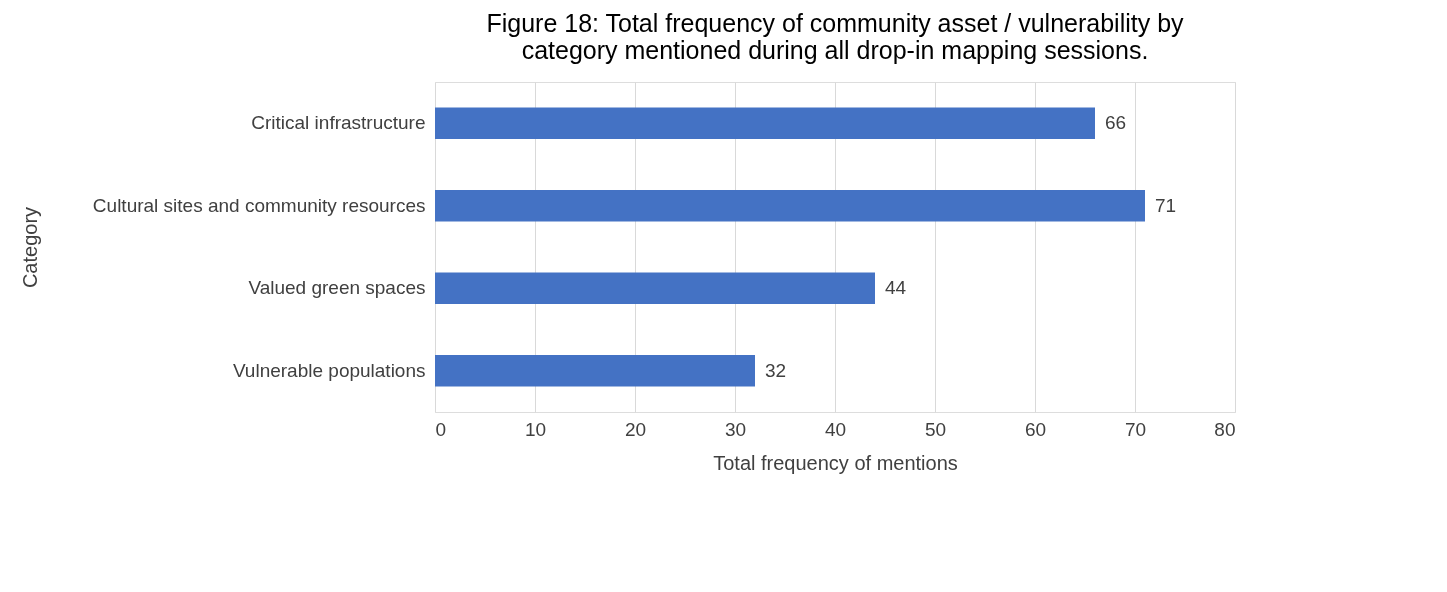 Image resolution: width=1447 pixels, height=592 pixels. Describe the element at coordinates (835, 462) in the screenshot. I see `x-axis-title: Total frequency of mentions` at that location.